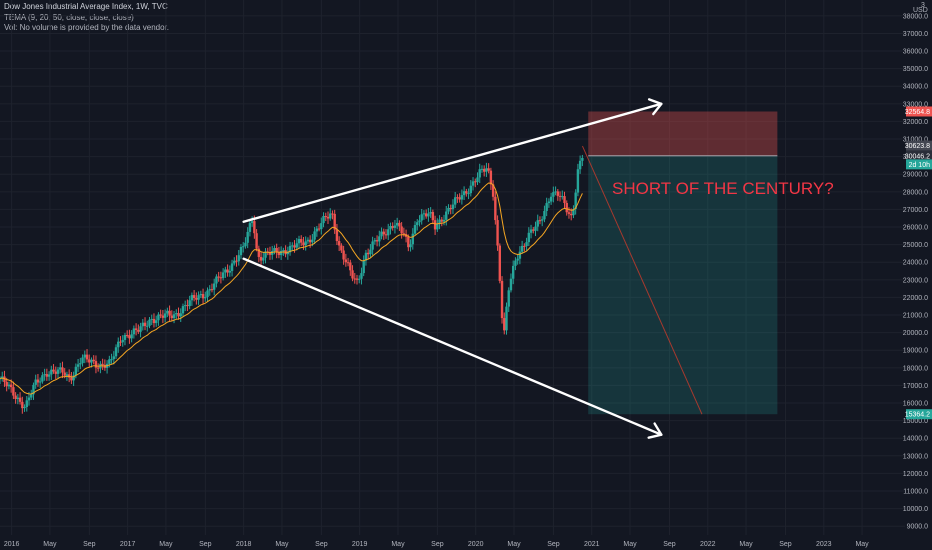 The image size is (932, 550). I want to click on lower-trendline, so click(452, 346).